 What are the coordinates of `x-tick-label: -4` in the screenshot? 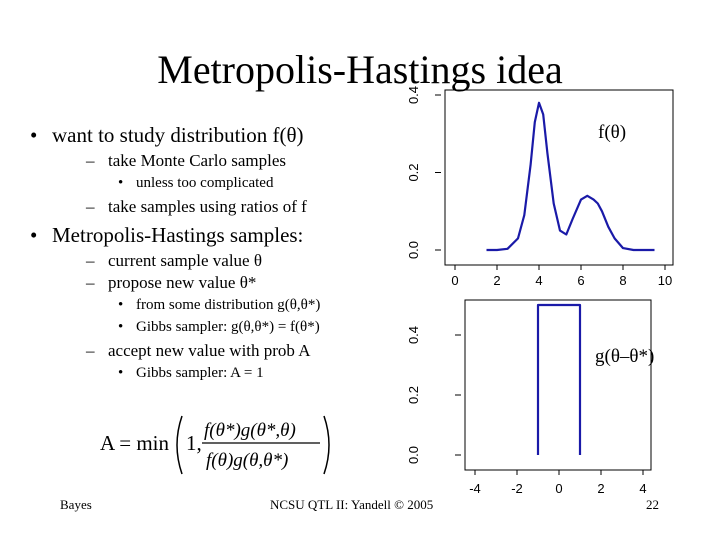 It's located at (475, 488).